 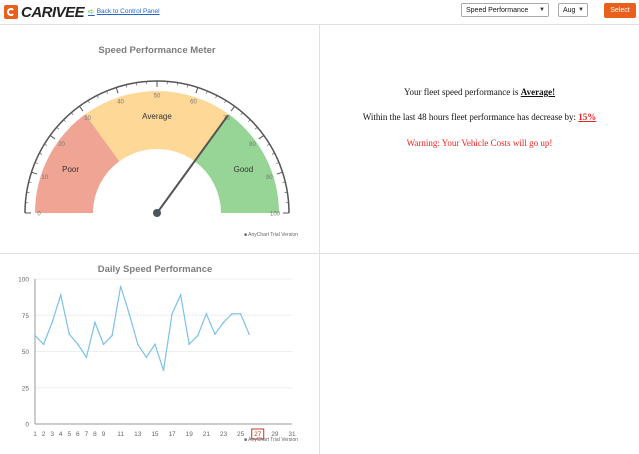 What do you see at coordinates (157, 97) in the screenshot?
I see `gauge-tick-label: 50` at bounding box center [157, 97].